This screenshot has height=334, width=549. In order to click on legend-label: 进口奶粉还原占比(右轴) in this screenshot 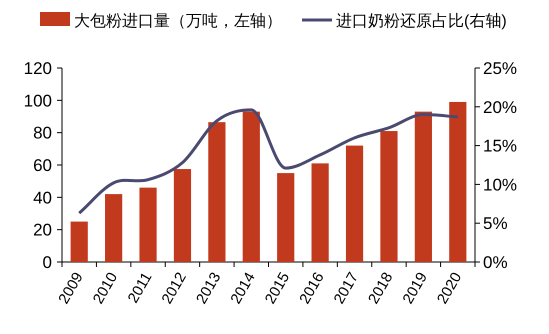, I will do `click(421, 21)`.